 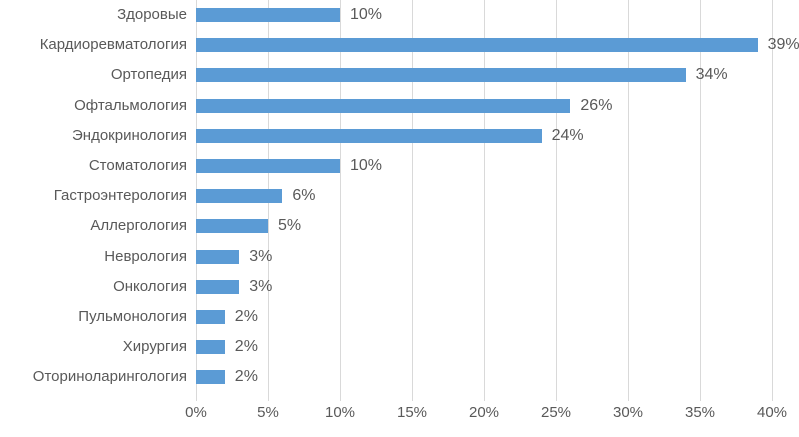 What do you see at coordinates (711, 75) in the screenshot?
I see `value-label: 34%` at bounding box center [711, 75].